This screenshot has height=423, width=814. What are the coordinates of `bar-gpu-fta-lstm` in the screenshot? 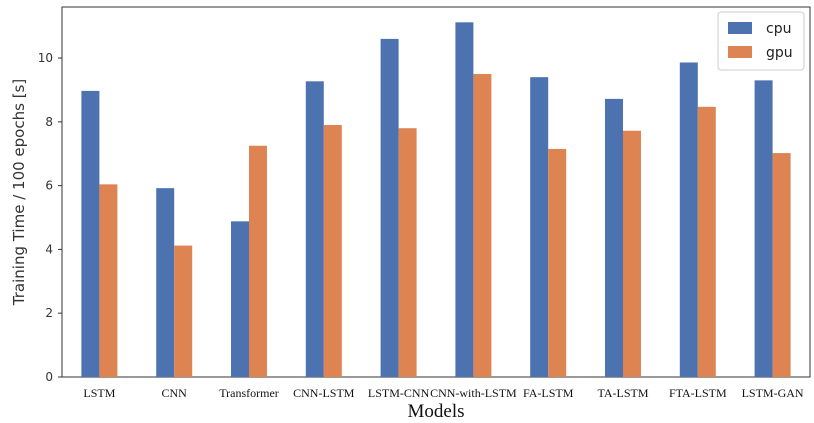 It's located at (706, 241).